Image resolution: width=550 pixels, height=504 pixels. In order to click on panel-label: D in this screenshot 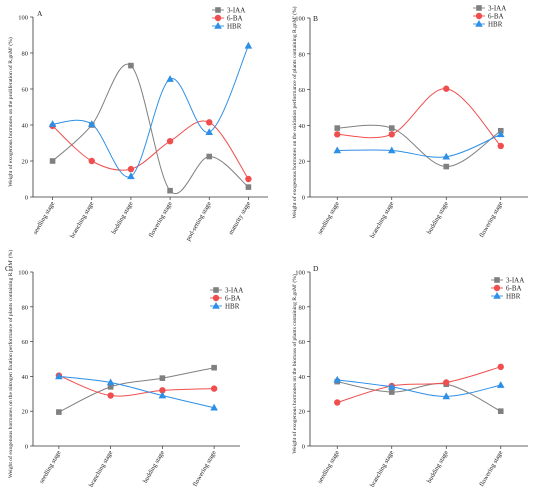, I will do `click(316, 268)`.